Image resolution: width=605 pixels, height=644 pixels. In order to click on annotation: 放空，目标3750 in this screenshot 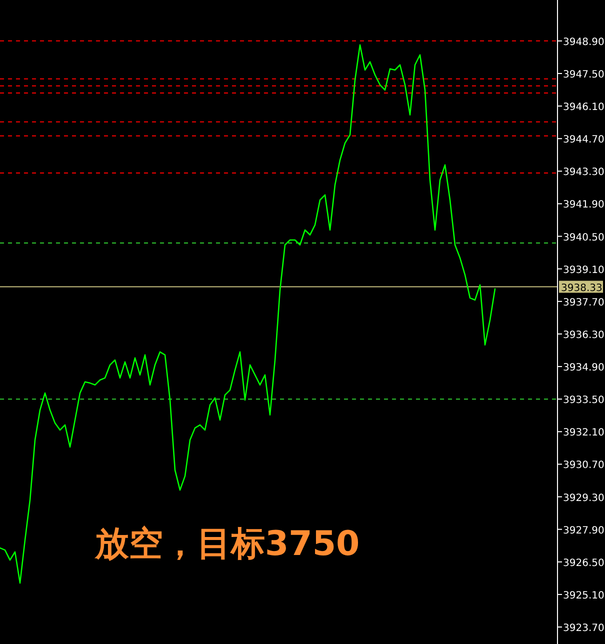, I will do `click(227, 544)`.